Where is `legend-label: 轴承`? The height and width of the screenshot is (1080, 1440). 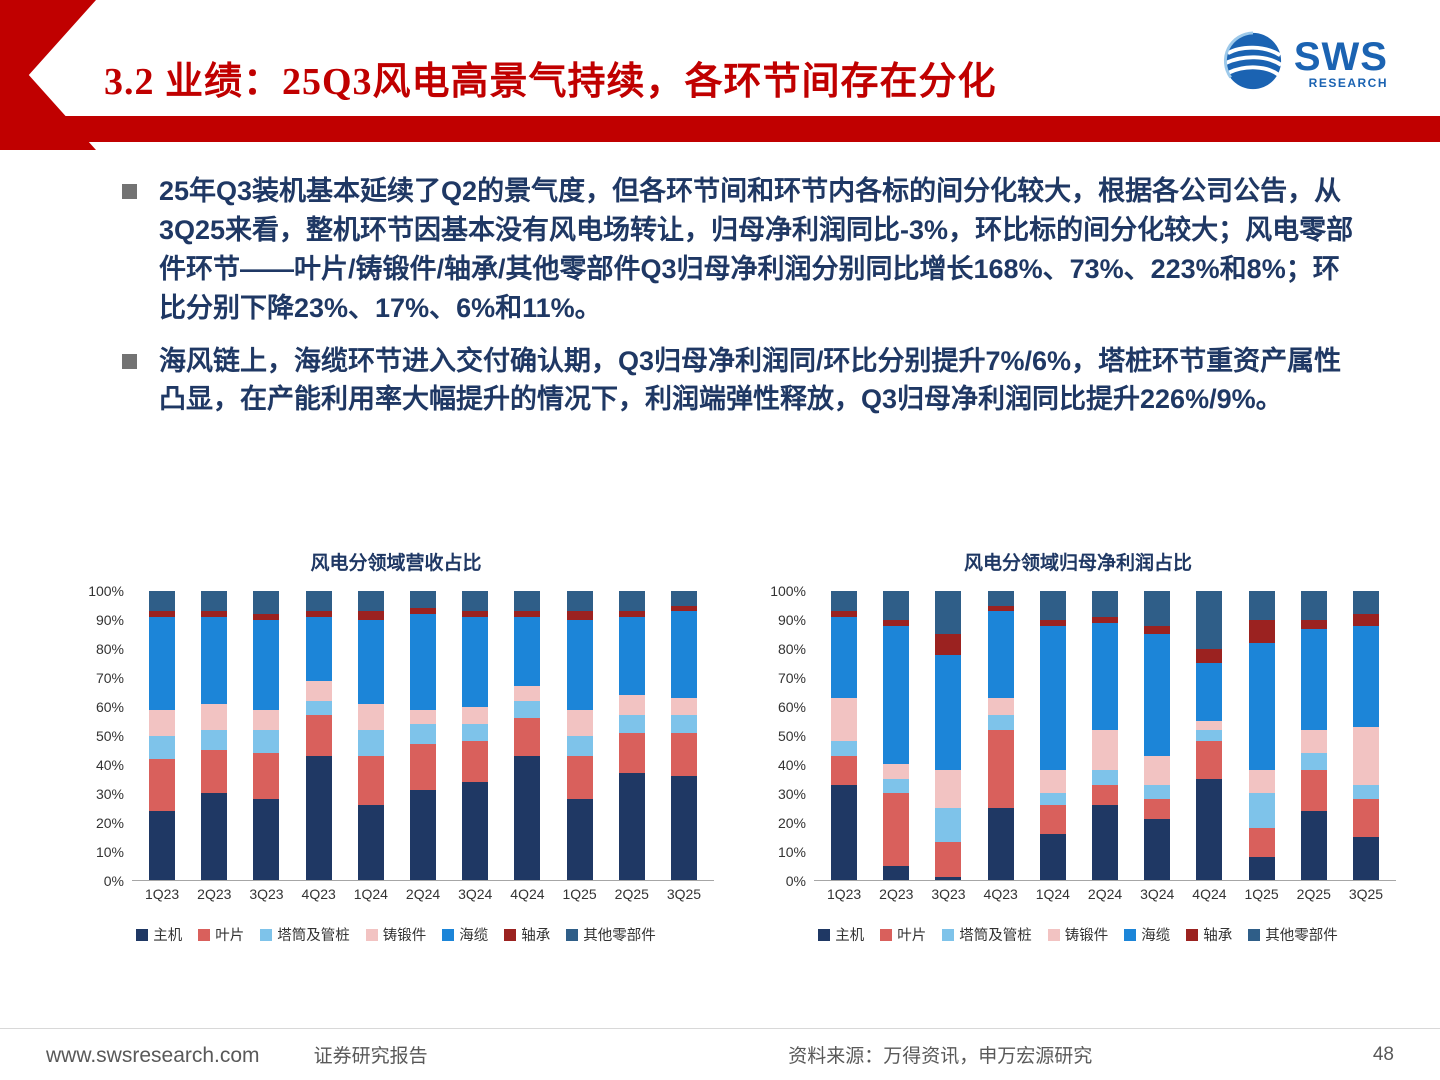
legend-label: 轴承 is located at coordinates (1218, 936).